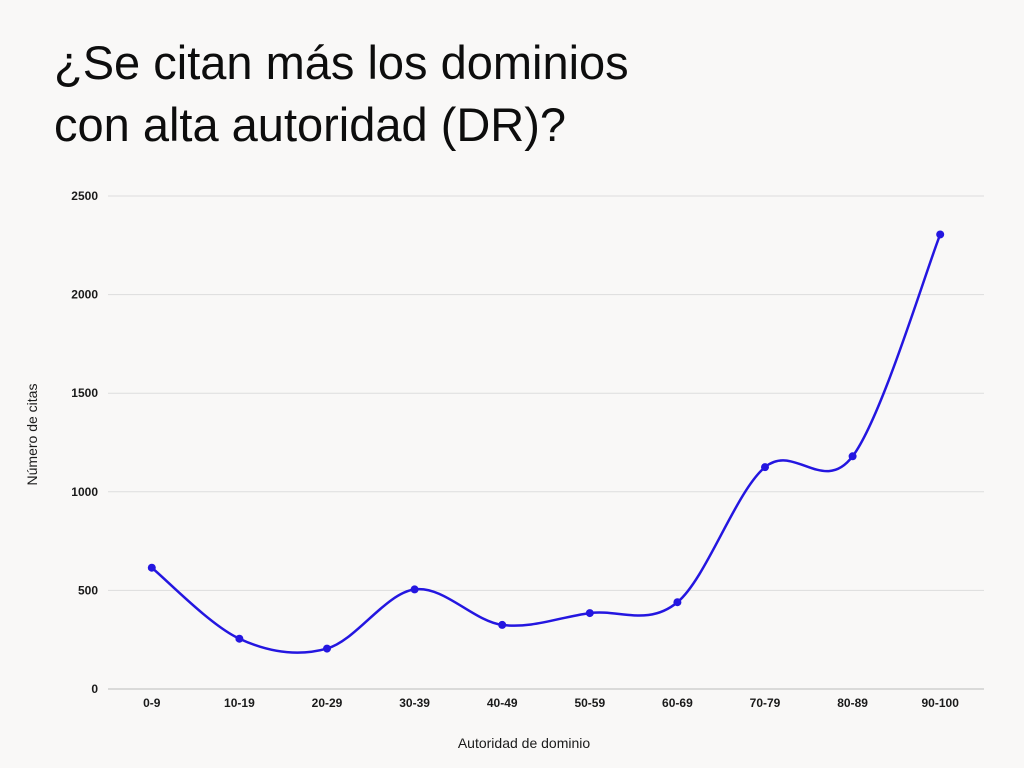 This screenshot has height=768, width=1024. I want to click on y-tick-label: 2000, so click(84, 295).